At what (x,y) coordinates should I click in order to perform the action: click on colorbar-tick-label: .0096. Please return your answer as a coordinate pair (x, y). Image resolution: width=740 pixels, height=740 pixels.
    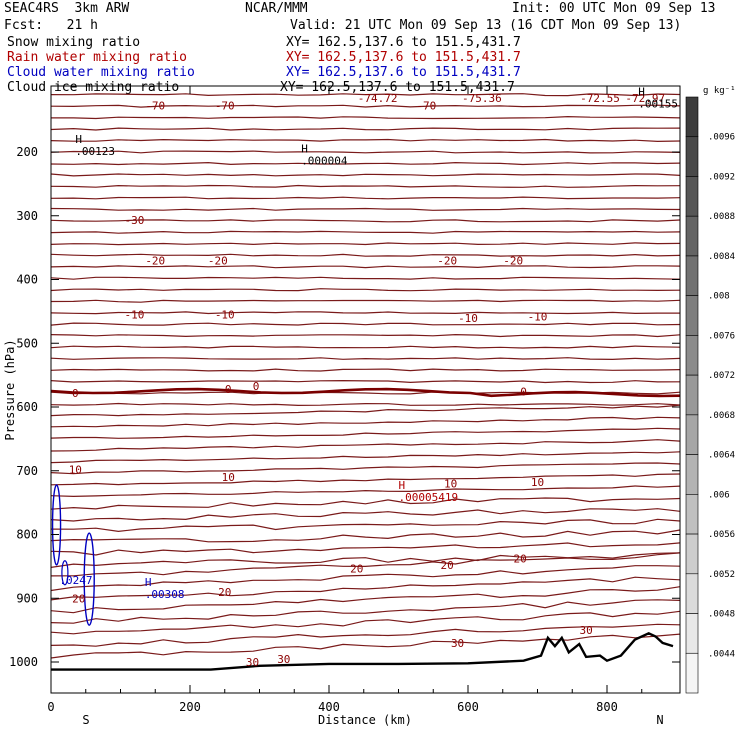
    Looking at the image, I should click on (721, 138).